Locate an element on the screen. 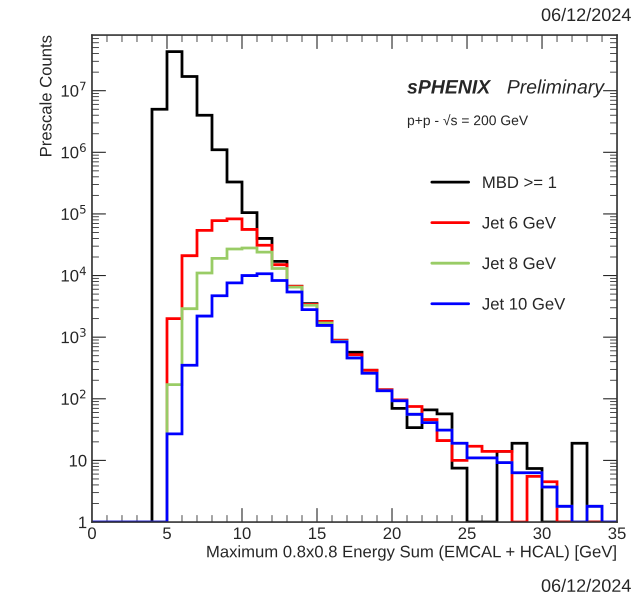 Image resolution: width=641 pixels, height=599 pixels. x-tick-label: 25 is located at coordinates (467, 533).